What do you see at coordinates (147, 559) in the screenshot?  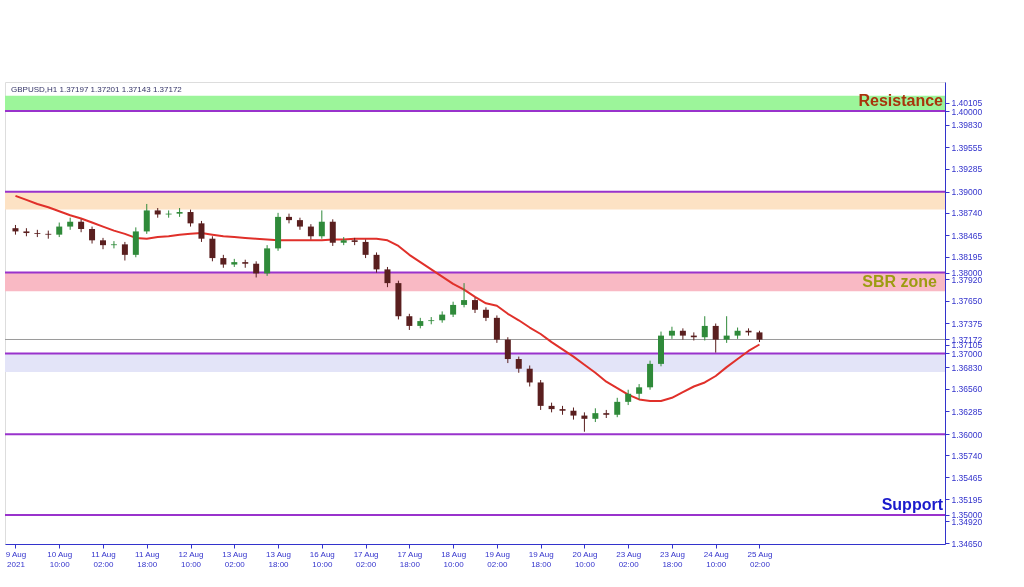 I see `x-tick-label: 11 Aug 18:00` at bounding box center [147, 559].